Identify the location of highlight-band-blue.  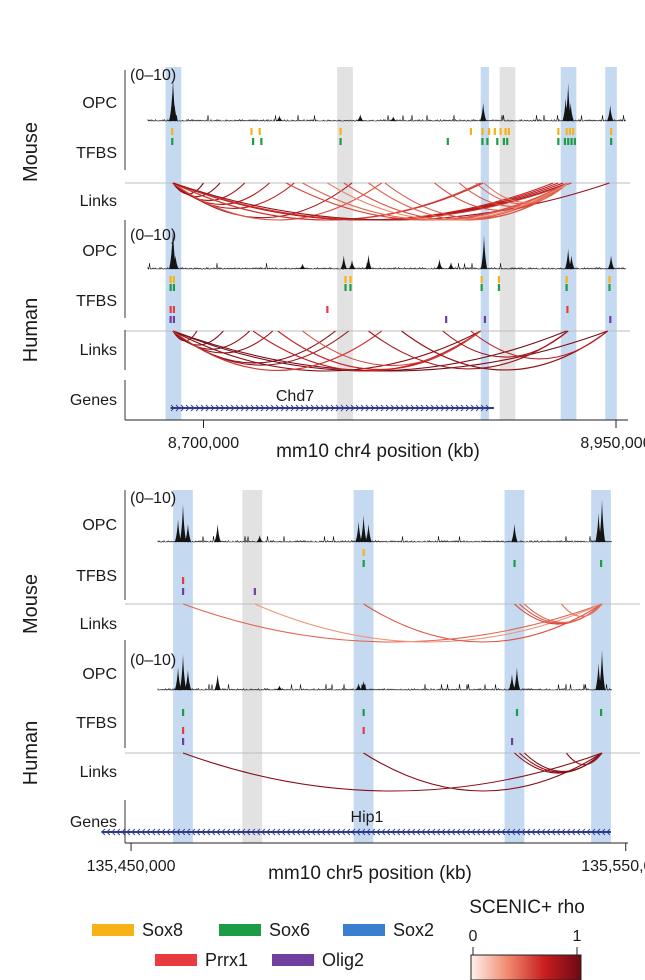
(611, 243).